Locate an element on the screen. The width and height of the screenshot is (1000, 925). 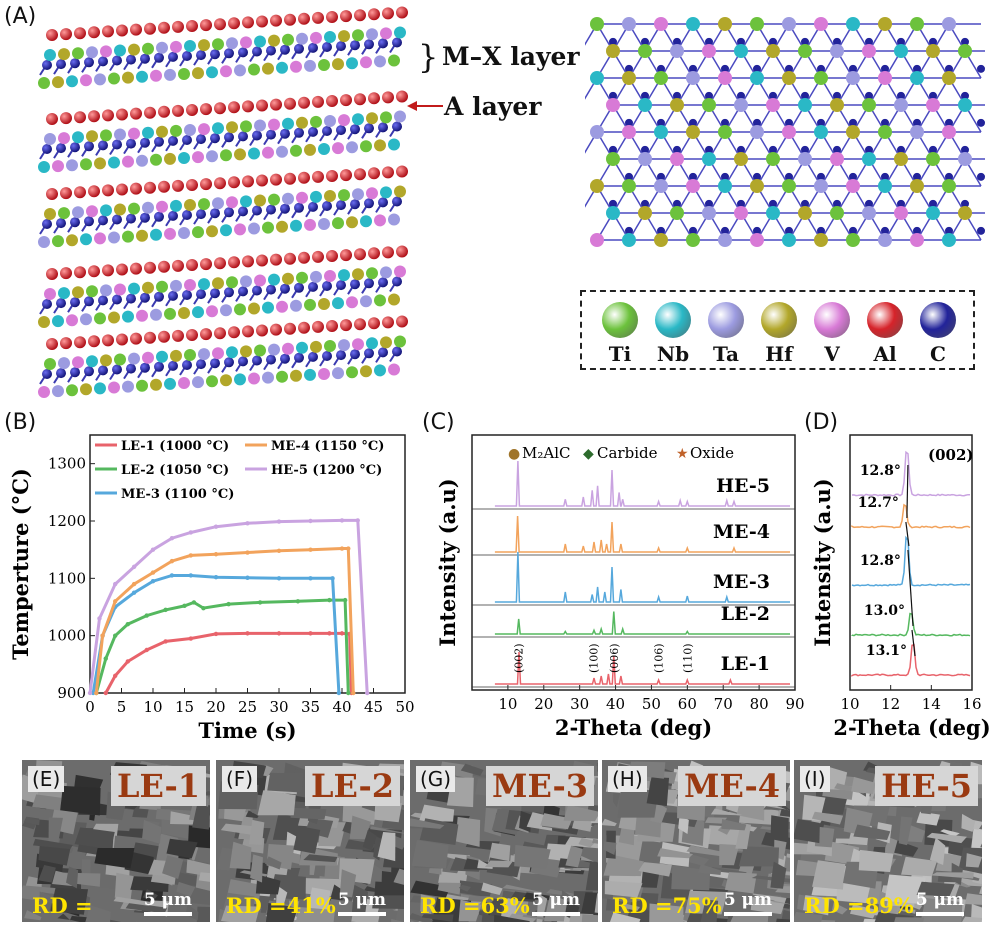
xrd-pattern is located at coordinates (642, 668).